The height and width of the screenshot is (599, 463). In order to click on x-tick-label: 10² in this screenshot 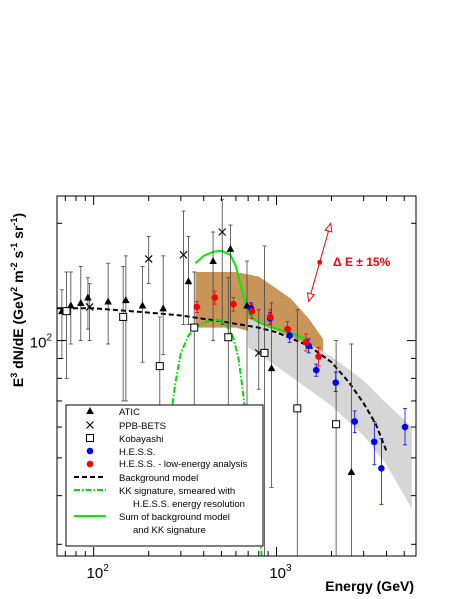, I will do `click(98, 572)`.